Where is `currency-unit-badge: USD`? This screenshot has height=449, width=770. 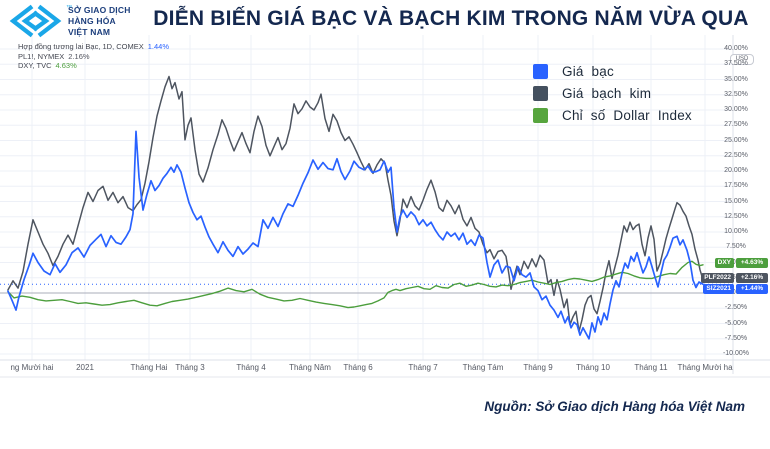 currency-unit-badge: USD is located at coordinates (742, 59).